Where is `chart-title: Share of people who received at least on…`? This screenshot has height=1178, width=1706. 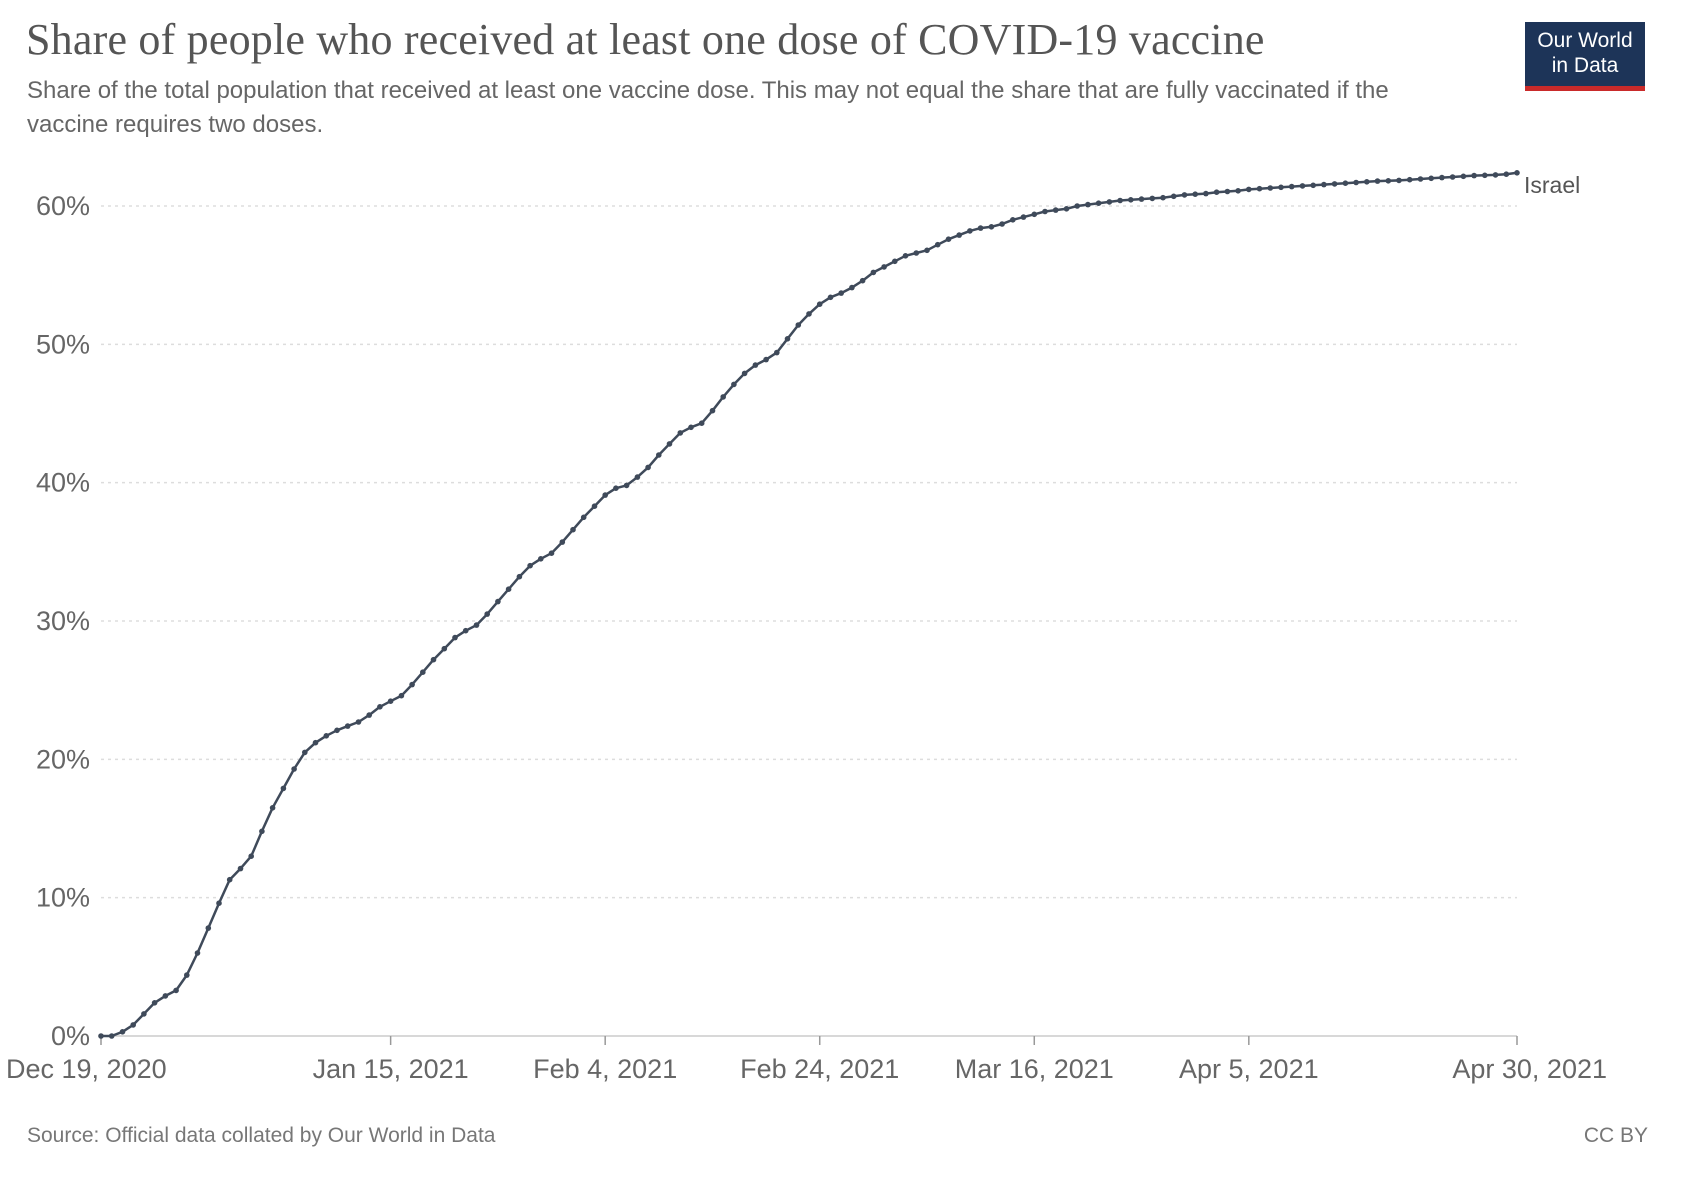
chart-title: Share of people who received at least on… is located at coordinates (645, 39).